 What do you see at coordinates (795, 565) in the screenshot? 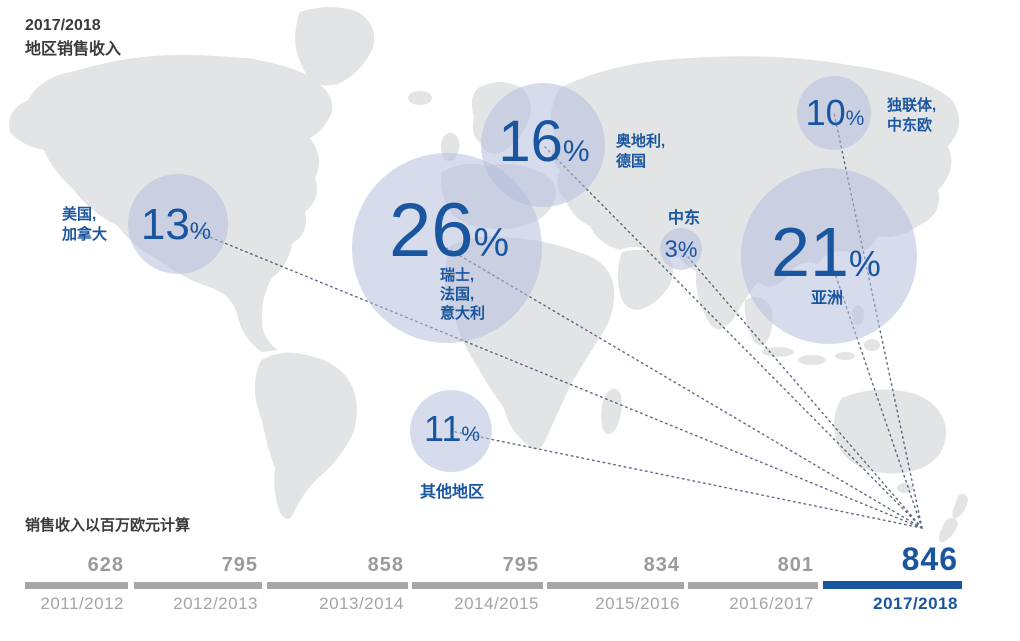
I see `timeline-value: 801` at bounding box center [795, 565].